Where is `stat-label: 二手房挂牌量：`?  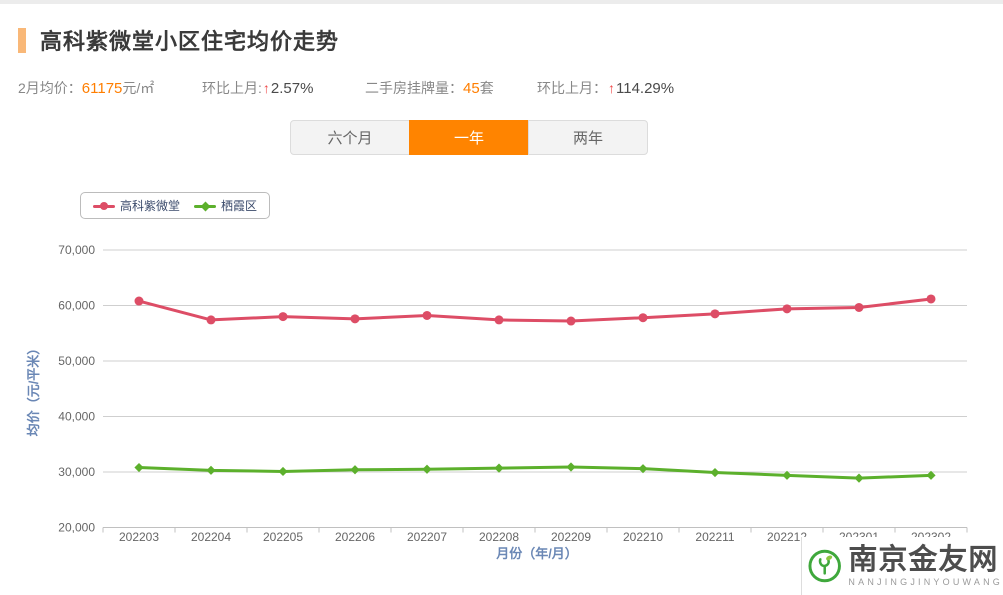
stat-label: 二手房挂牌量： is located at coordinates (414, 88).